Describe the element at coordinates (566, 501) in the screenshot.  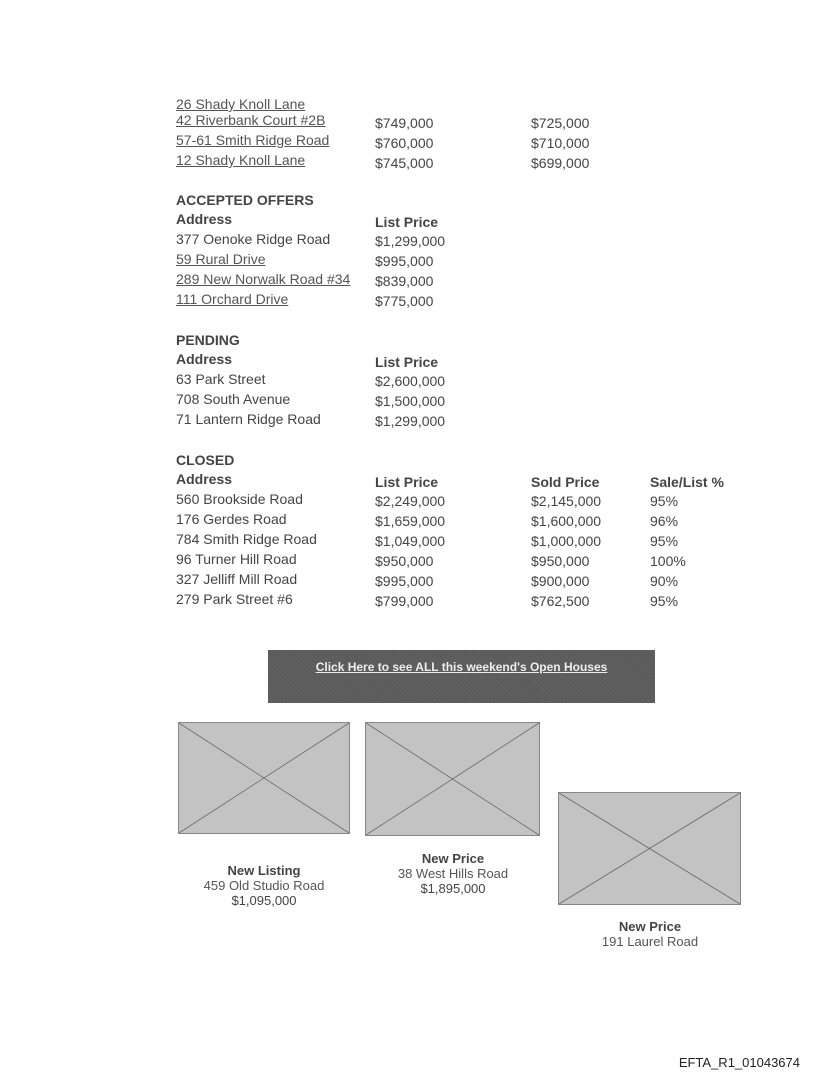
I see `sold-value: $2,145,000` at that location.